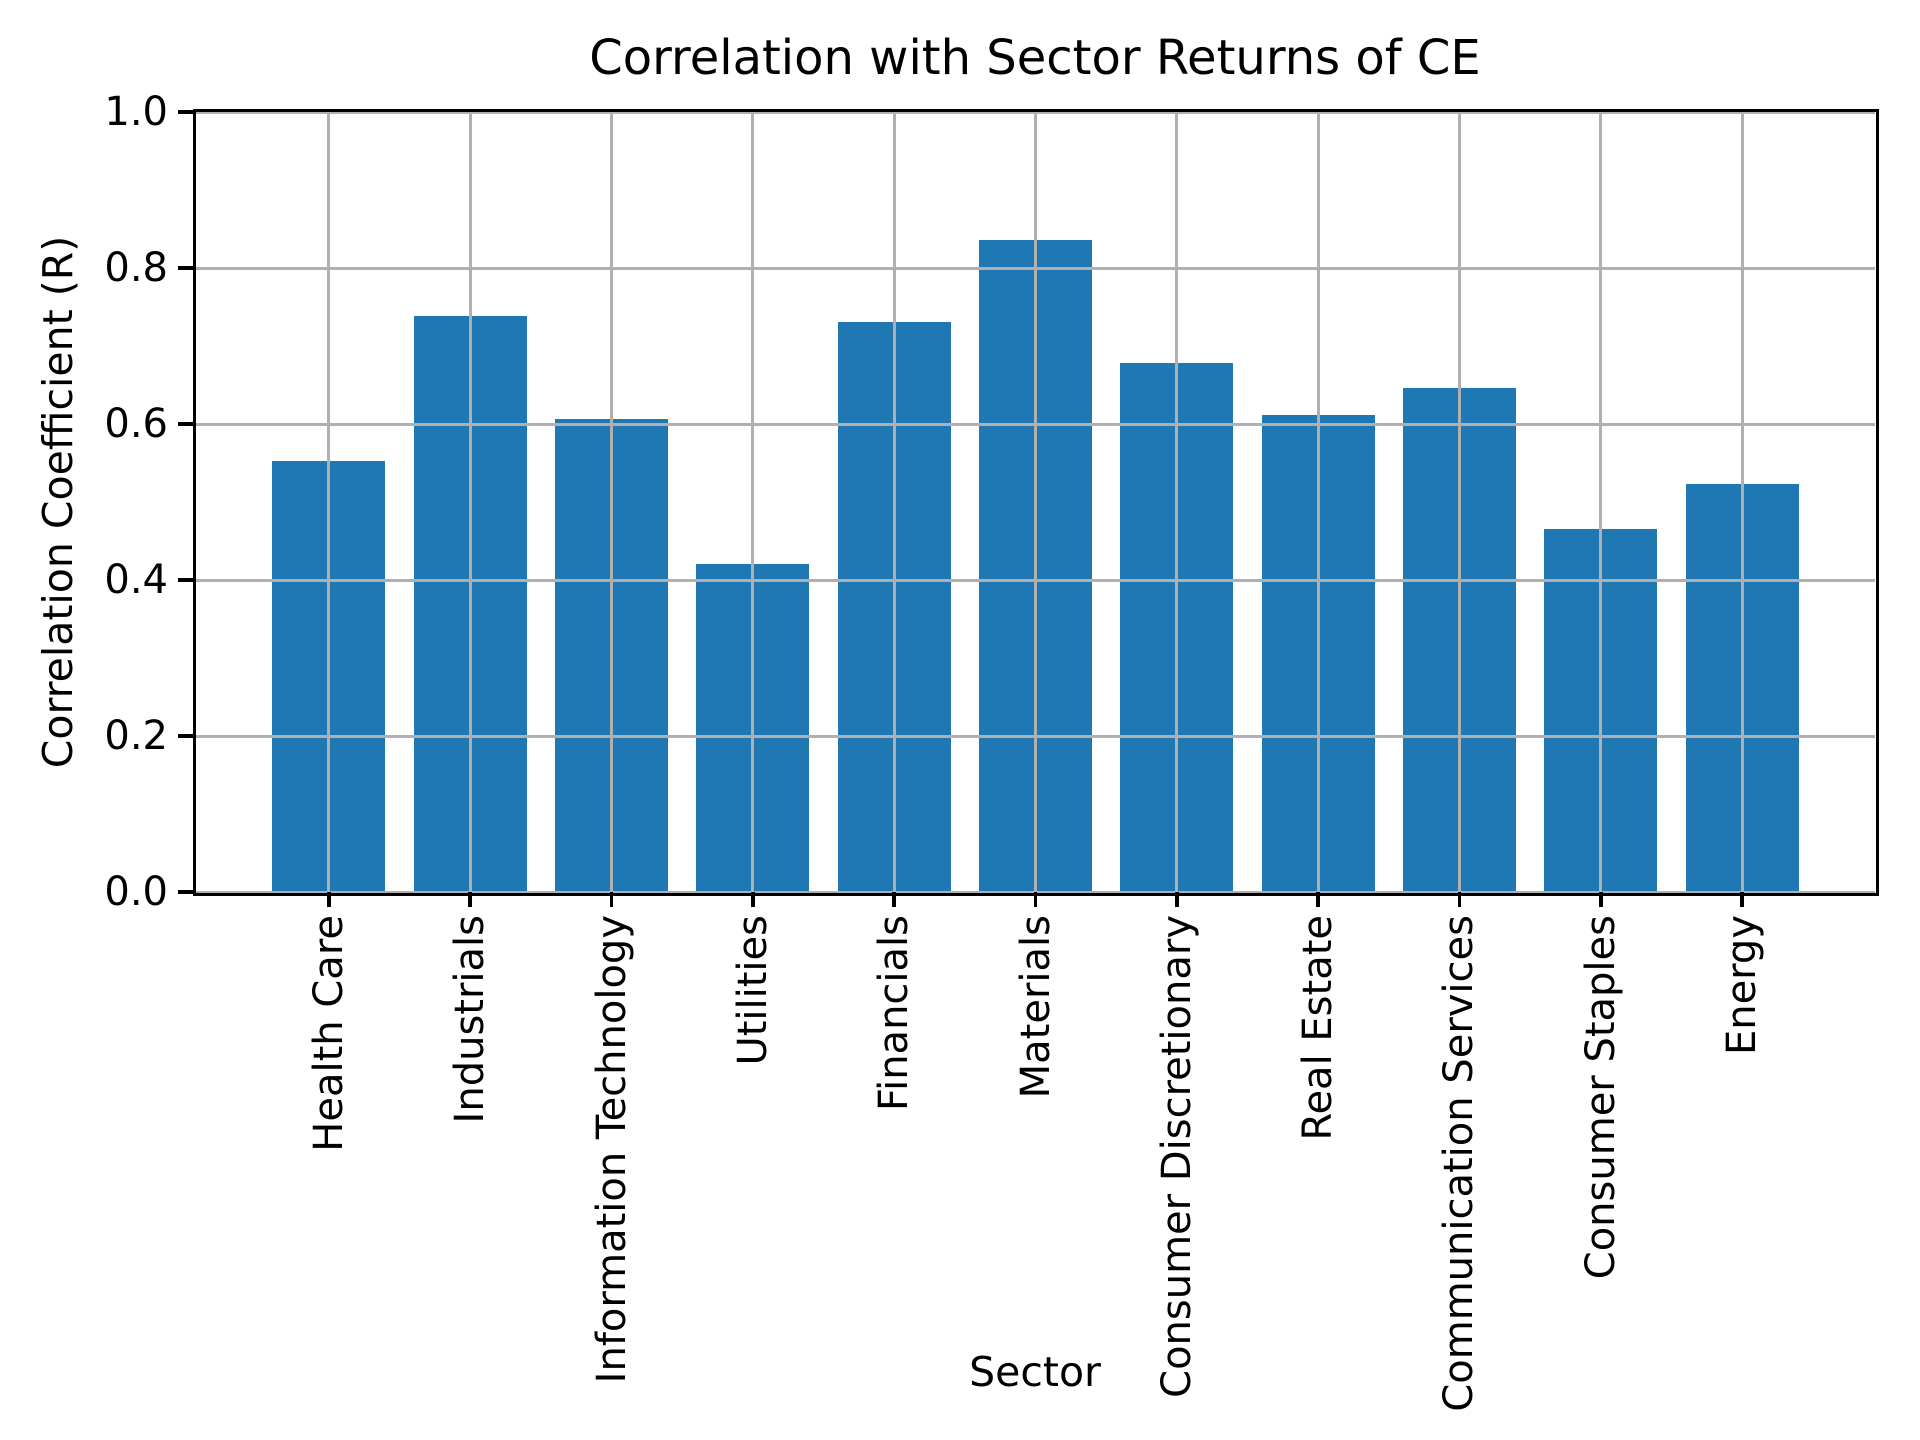 Image resolution: width=1920 pixels, height=1440 pixels. What do you see at coordinates (1035, 58) in the screenshot?
I see `chart-title: Correlation with Sector Returns of CE` at bounding box center [1035, 58].